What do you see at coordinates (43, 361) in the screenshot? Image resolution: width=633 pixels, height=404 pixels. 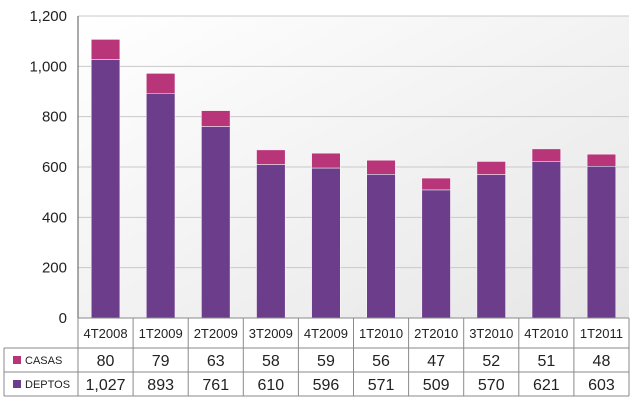 I see `legend-label-casas: CASAS` at bounding box center [43, 361].